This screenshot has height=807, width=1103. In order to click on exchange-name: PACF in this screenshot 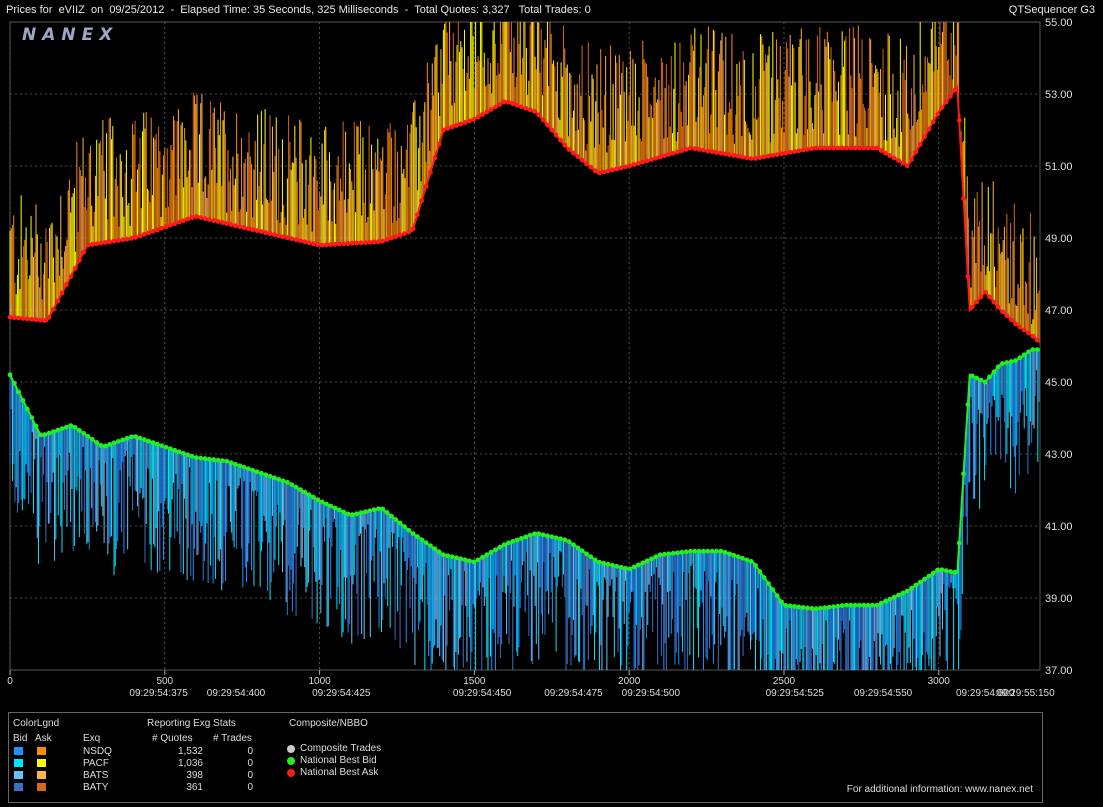, I will do `click(96, 763)`.